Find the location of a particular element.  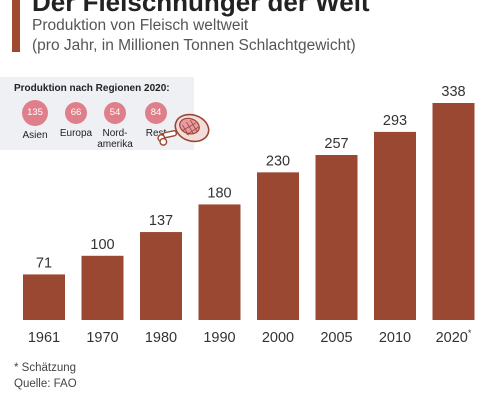

bar-value-label: 293 is located at coordinates (395, 121).